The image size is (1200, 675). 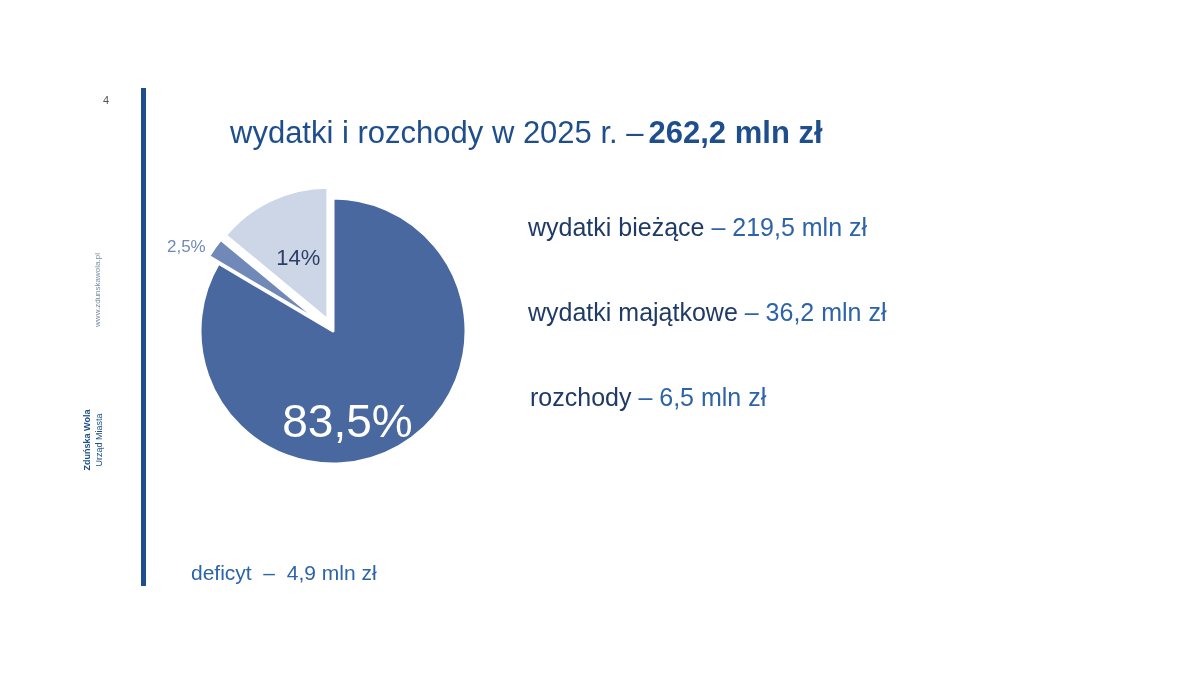 I want to click on text: Urząd Miasta, so click(x=99, y=440).